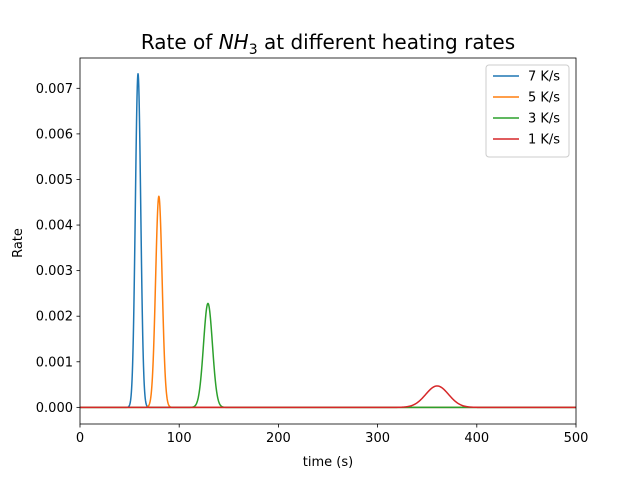  What do you see at coordinates (54, 180) in the screenshot?
I see `y-tick-label: 0.005` at bounding box center [54, 180].